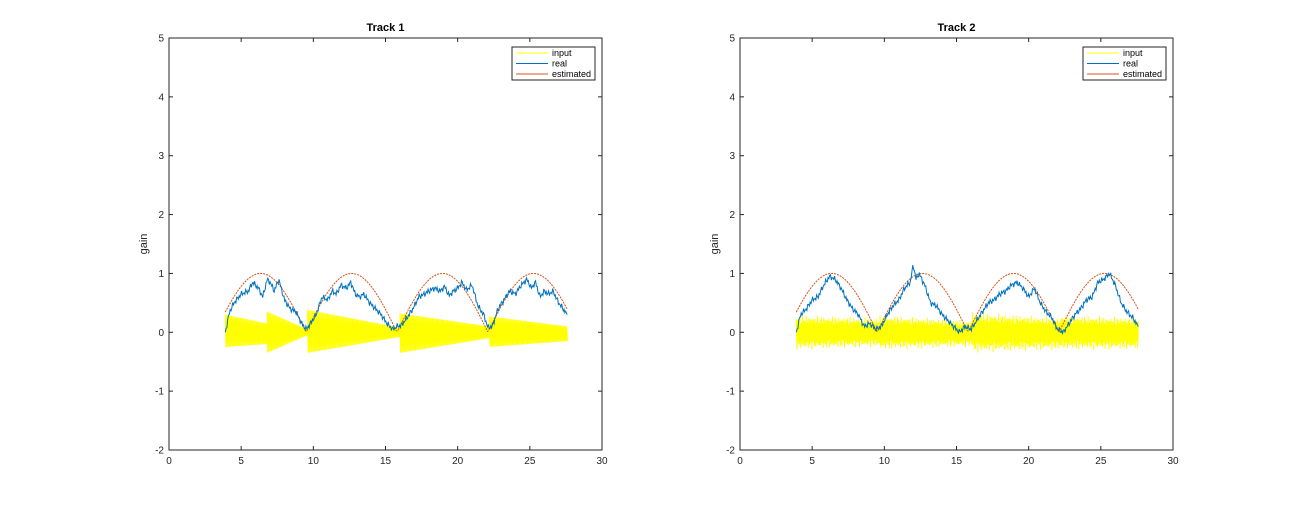 This screenshot has height=511, width=1298. I want to click on chart-title: Track 2, so click(957, 28).